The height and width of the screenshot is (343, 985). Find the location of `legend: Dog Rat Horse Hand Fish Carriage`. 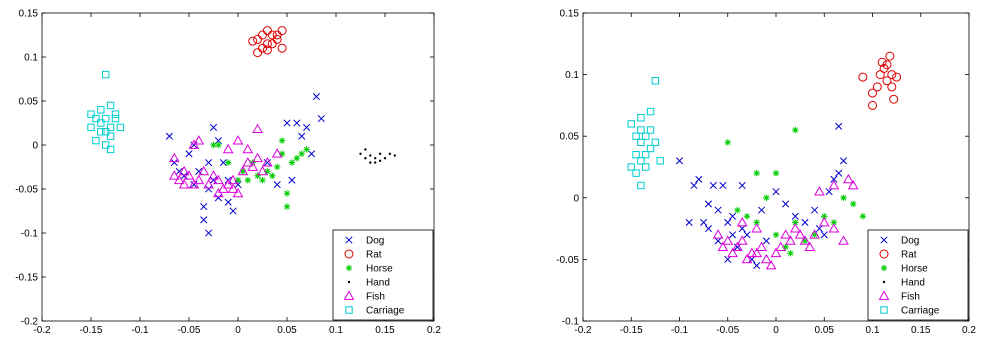

legend: Dog Rat Horse Hand Fish Carriage is located at coordinates (918, 275).